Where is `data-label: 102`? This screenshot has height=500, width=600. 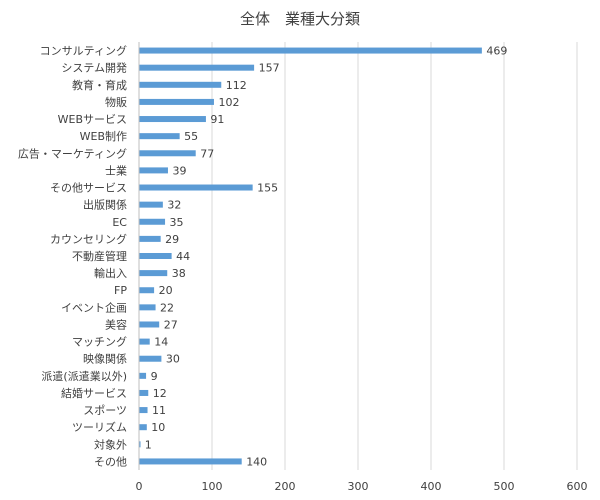 data-label: 102 is located at coordinates (228, 102).